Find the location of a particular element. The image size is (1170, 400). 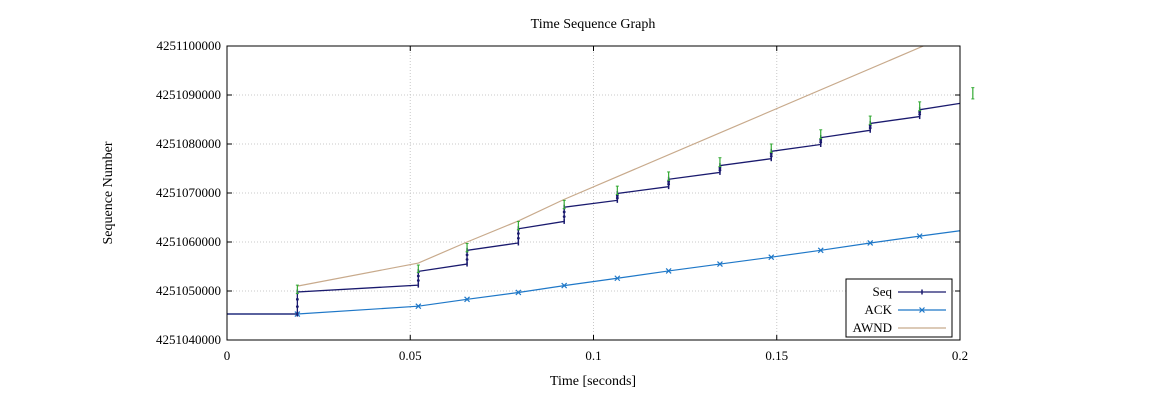

legend: Seq ACK AWND is located at coordinates (899, 308).